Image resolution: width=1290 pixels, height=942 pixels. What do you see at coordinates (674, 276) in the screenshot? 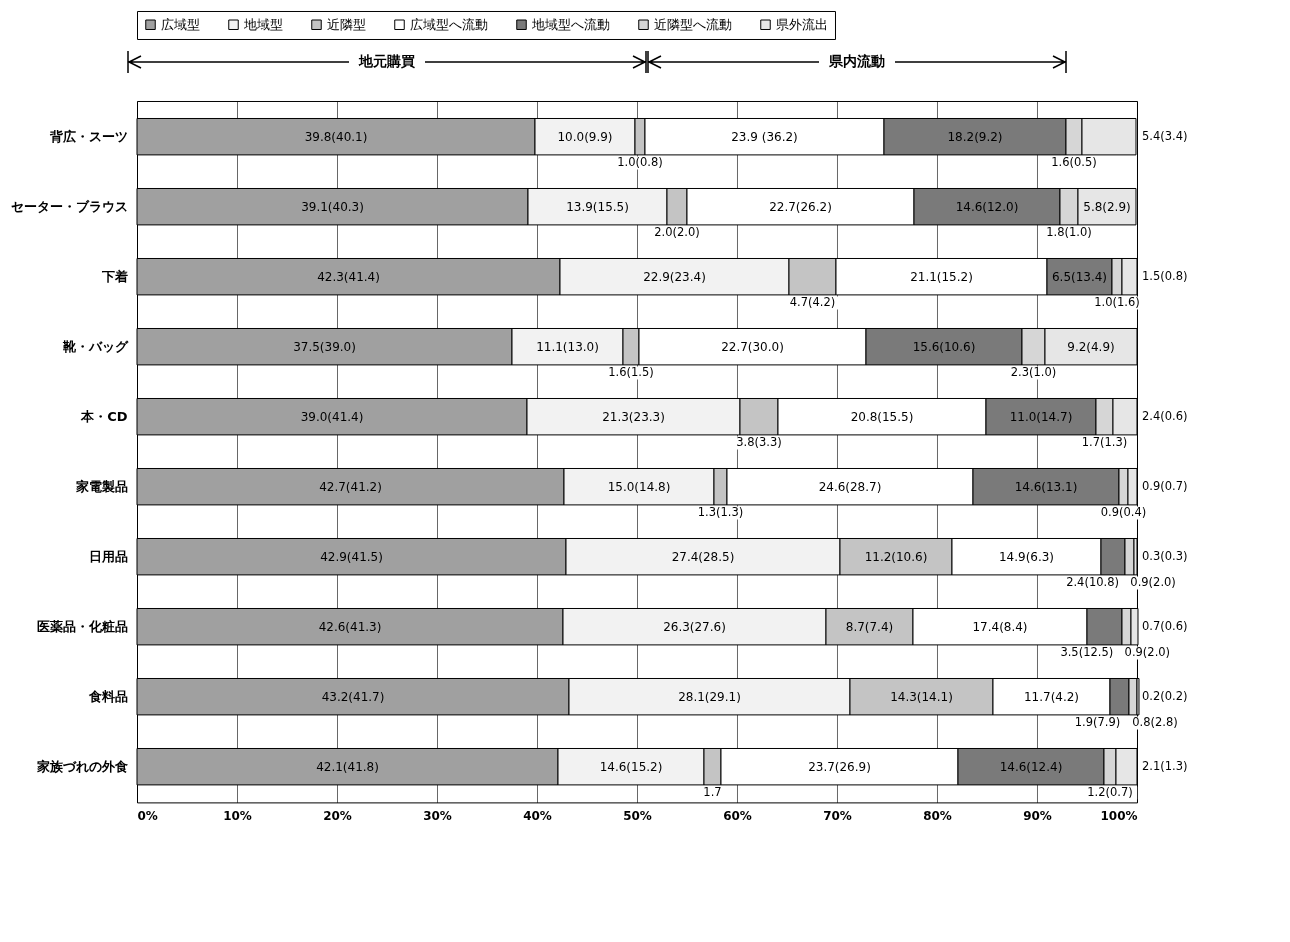
I see `data-label: 22.9(23.4)` at bounding box center [674, 276].